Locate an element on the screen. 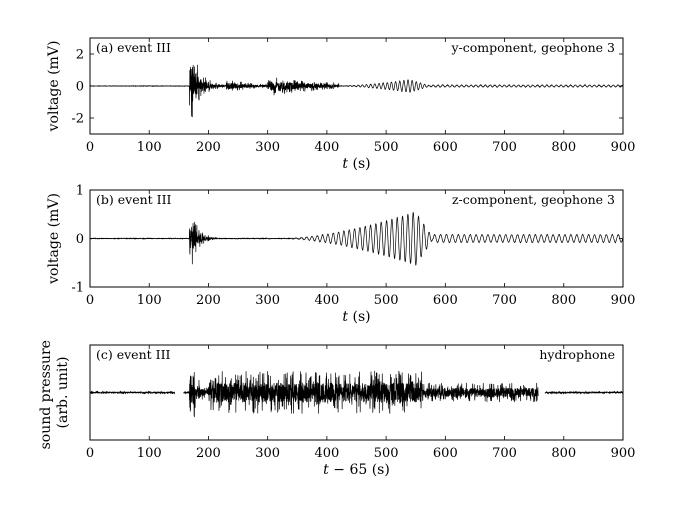 This screenshot has width=689, height=513. panel-a-y-ticks: -2 0 2 is located at coordinates (347, 87).